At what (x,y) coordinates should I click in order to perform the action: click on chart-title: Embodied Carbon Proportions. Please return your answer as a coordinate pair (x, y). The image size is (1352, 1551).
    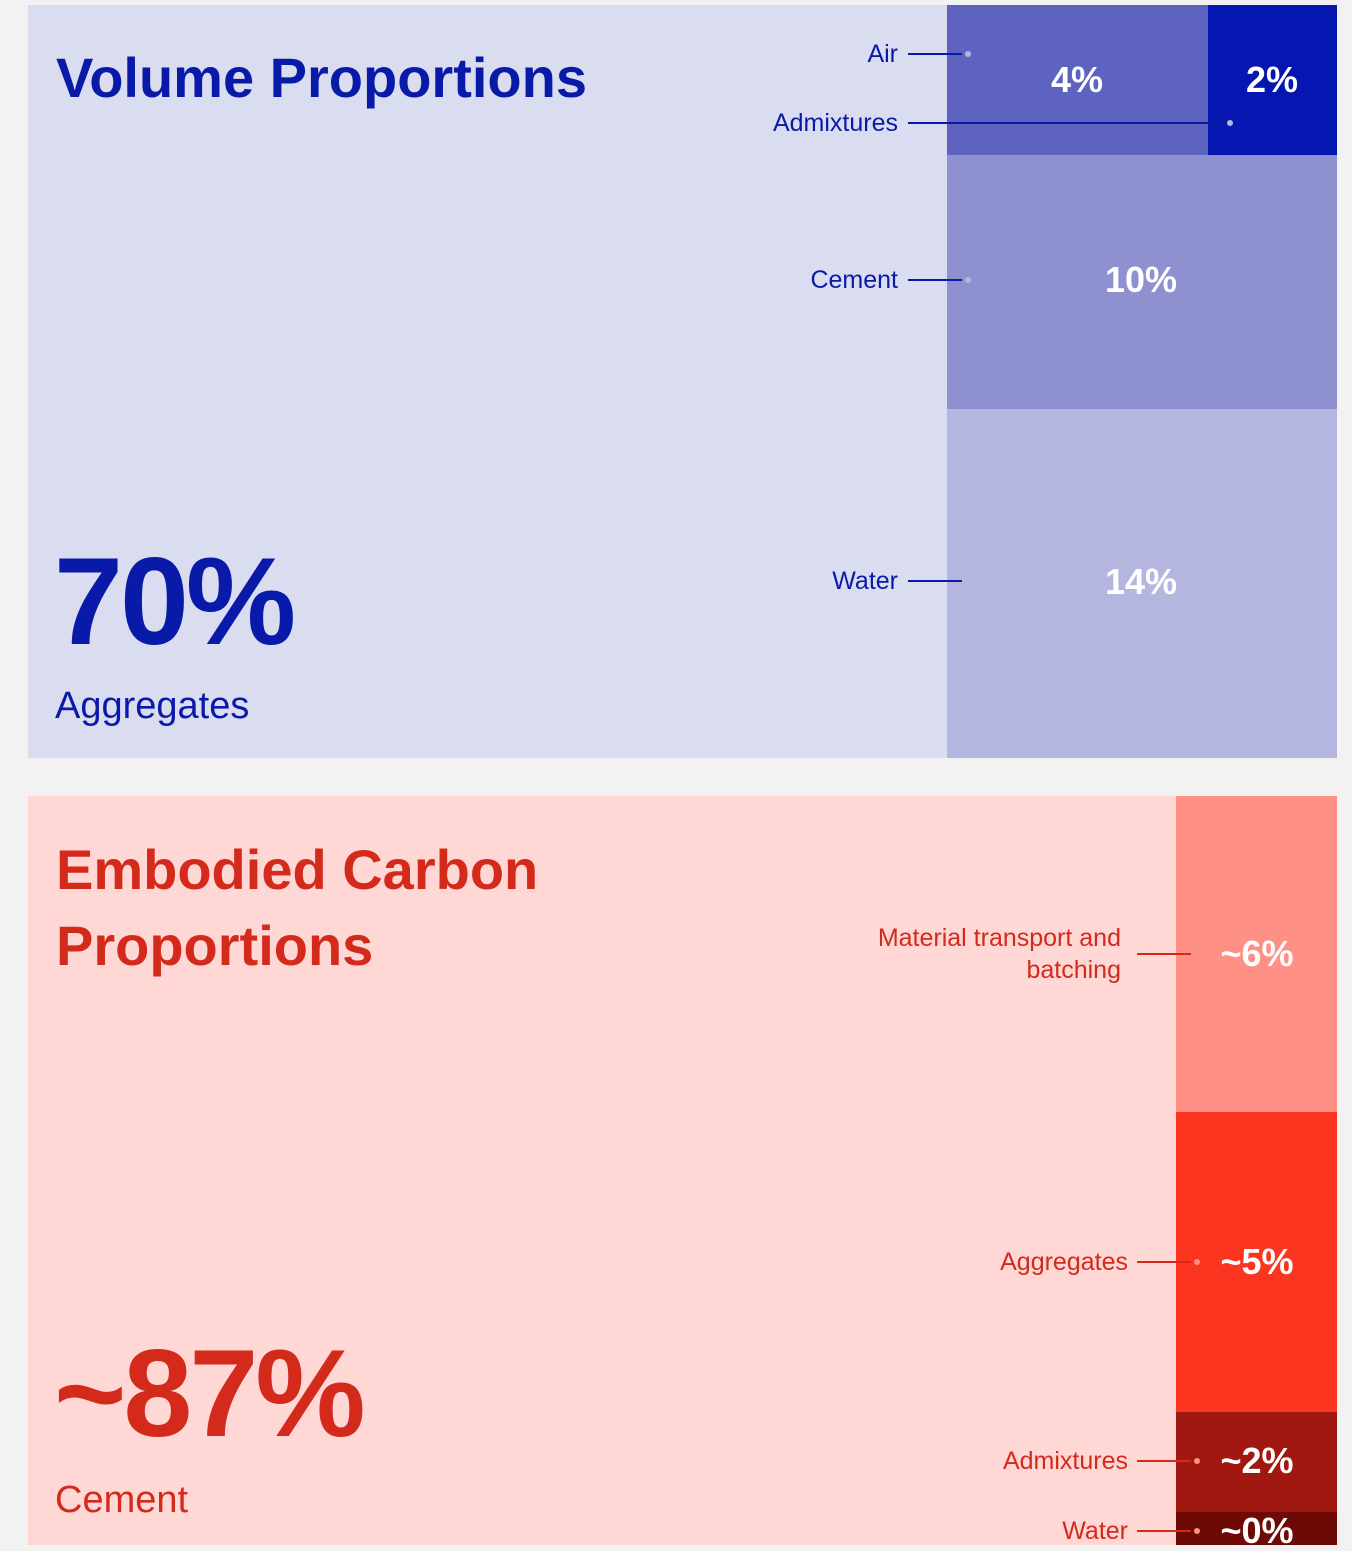
    Looking at the image, I should click on (297, 907).